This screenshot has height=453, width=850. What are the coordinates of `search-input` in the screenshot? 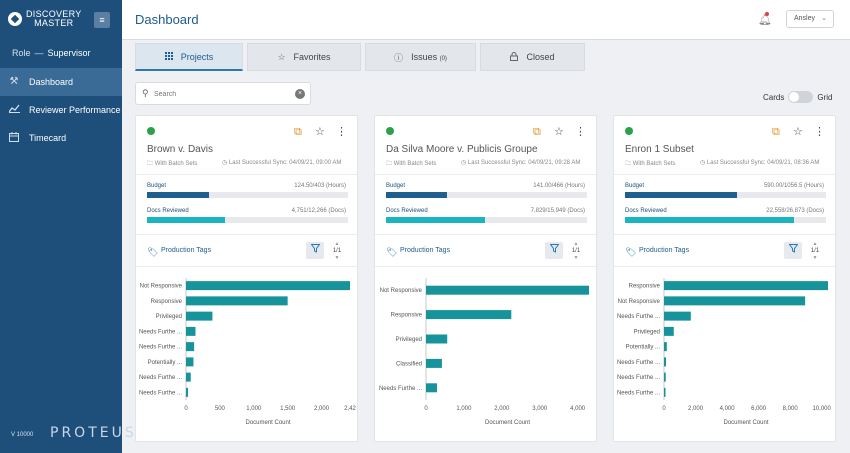 It's located at (224, 94).